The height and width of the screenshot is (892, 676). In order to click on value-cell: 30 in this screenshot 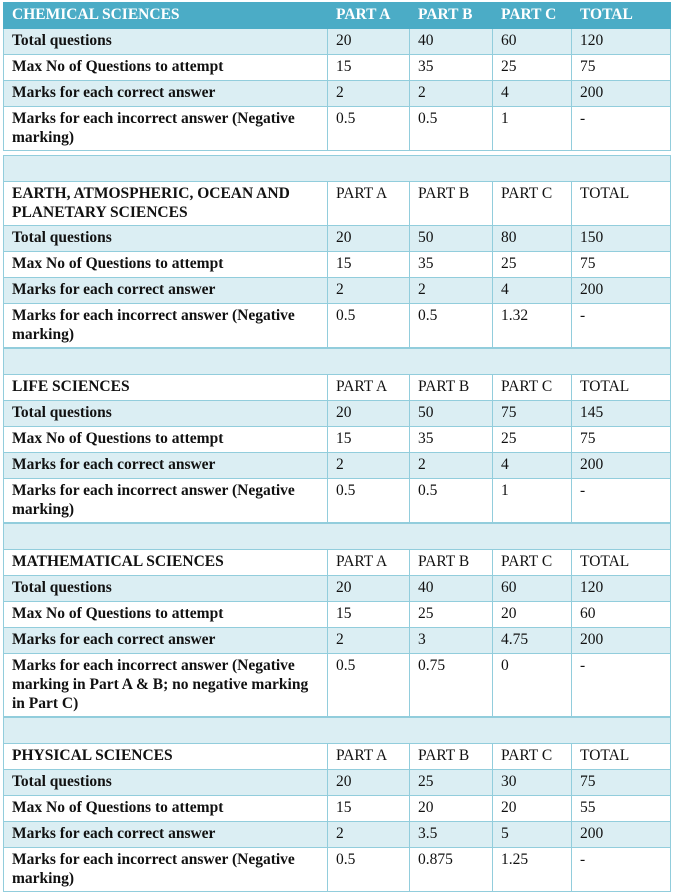, I will do `click(532, 782)`.